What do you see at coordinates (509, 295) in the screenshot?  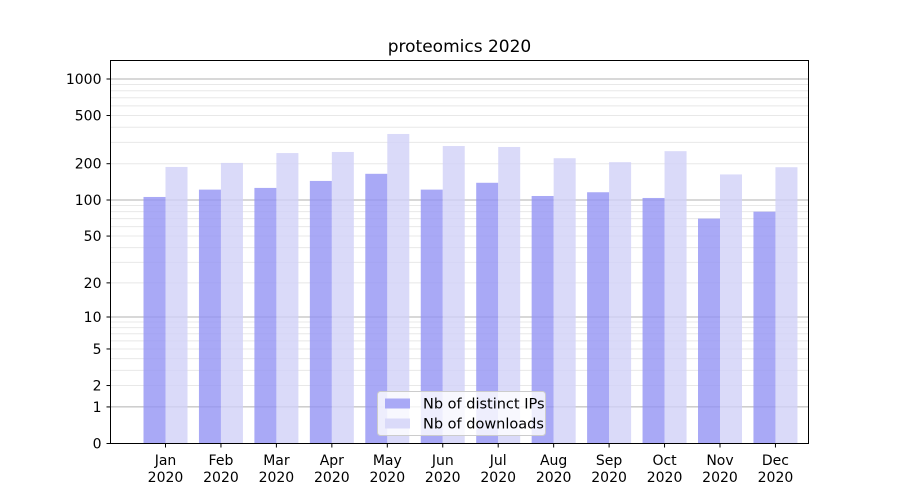 I see `bar-nb-of-downloads-jul-2020` at bounding box center [509, 295].